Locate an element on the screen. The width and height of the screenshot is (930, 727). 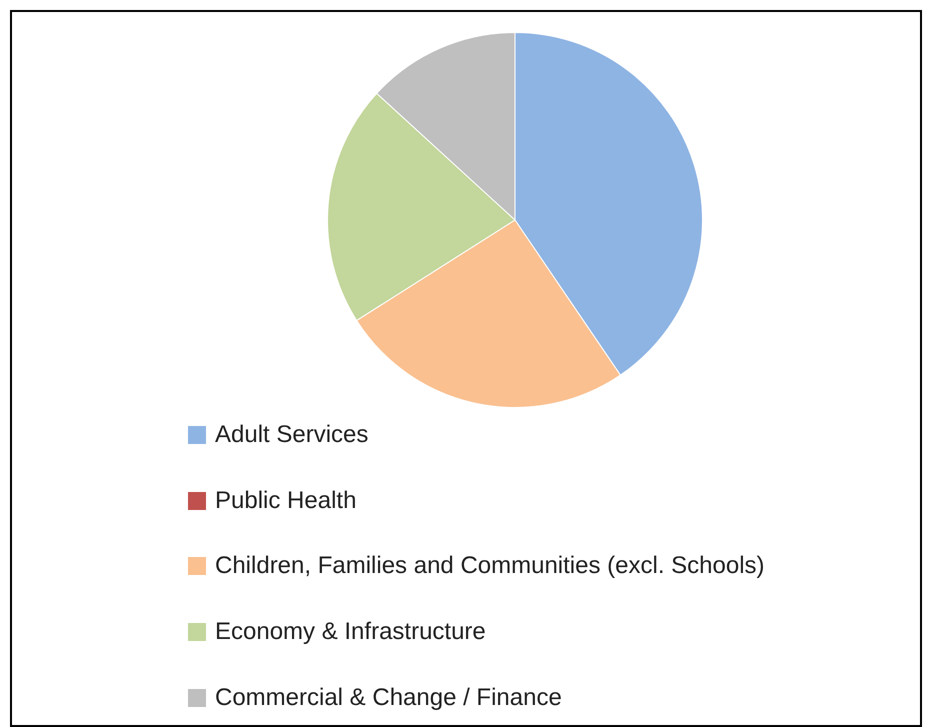
legend-label: Children, Families and Communities (excl. Schools) is located at coordinates (490, 566).